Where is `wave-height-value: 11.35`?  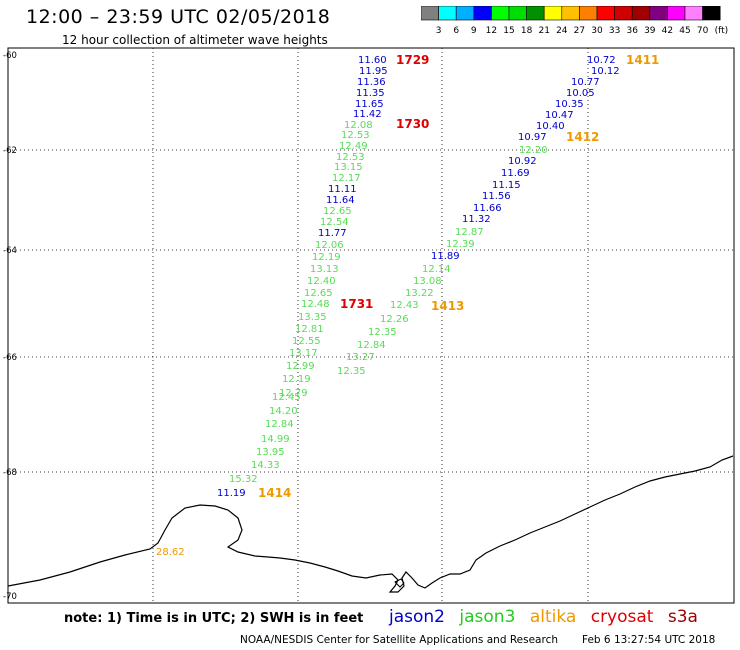
wave-height-value: 11.35 is located at coordinates (370, 93).